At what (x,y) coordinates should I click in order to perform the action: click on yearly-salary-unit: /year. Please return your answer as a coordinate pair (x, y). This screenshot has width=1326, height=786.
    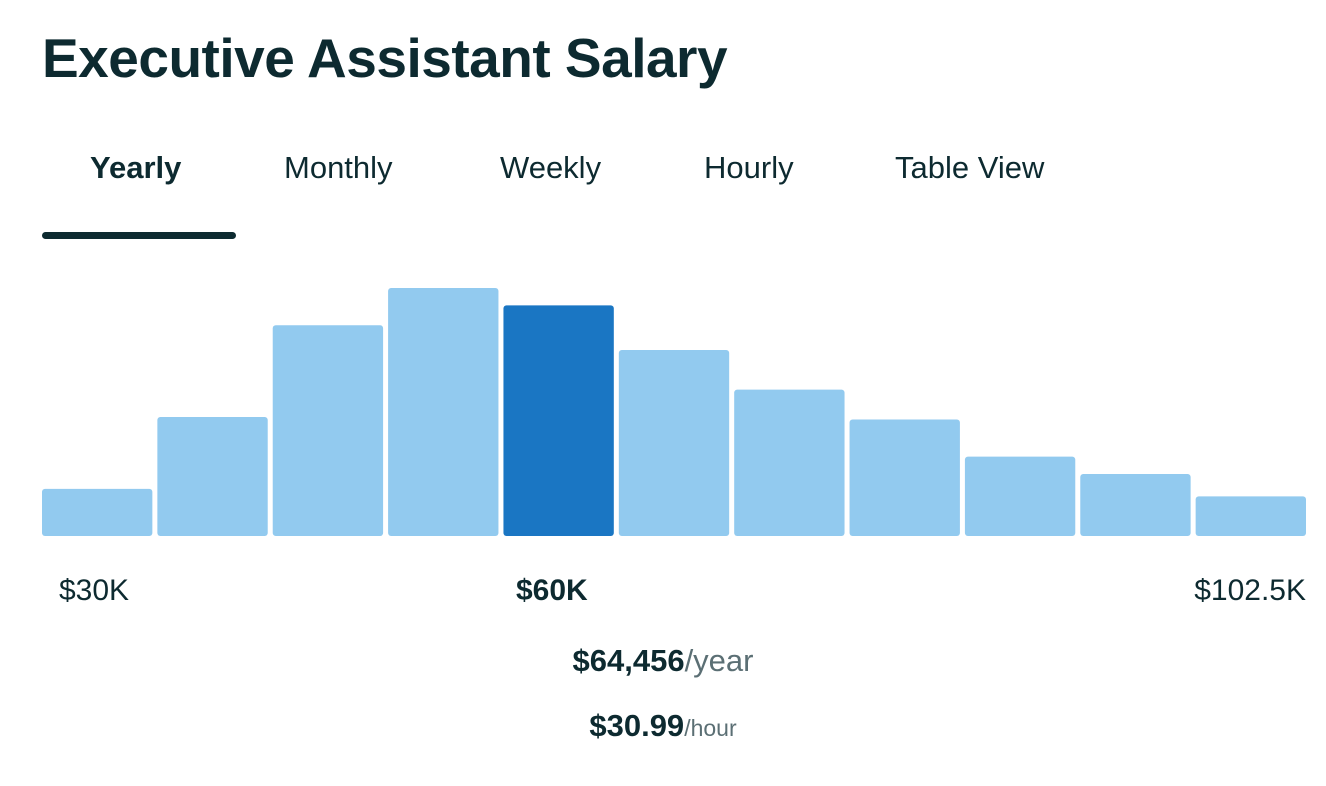
    Looking at the image, I should click on (719, 660).